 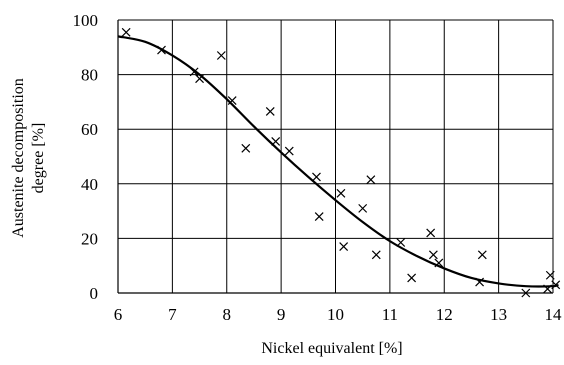 What do you see at coordinates (227, 314) in the screenshot?
I see `x-tick-label: 8` at bounding box center [227, 314].